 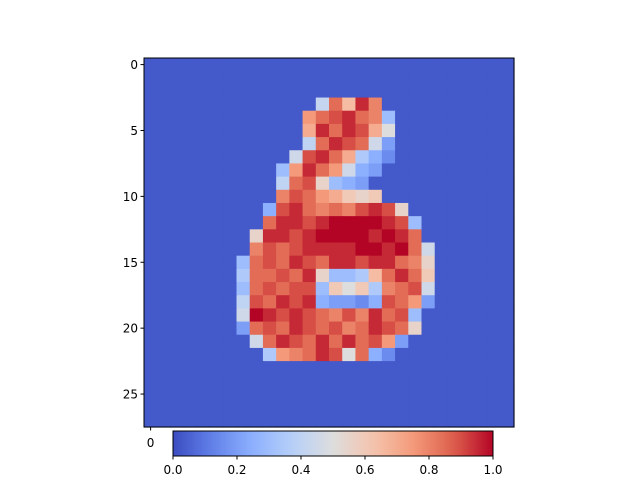 What do you see at coordinates (428, 470) in the screenshot?
I see `colorbar-tick-label: 0.8` at bounding box center [428, 470].